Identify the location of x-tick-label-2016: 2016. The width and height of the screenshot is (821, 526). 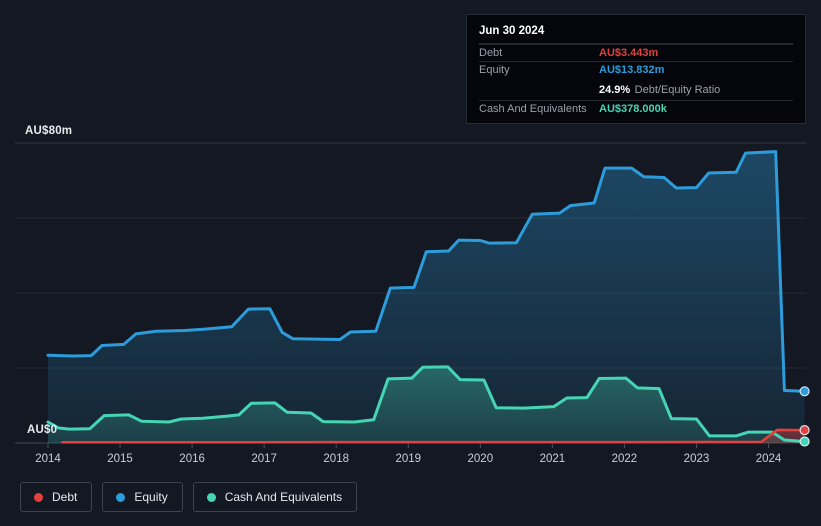
(192, 459).